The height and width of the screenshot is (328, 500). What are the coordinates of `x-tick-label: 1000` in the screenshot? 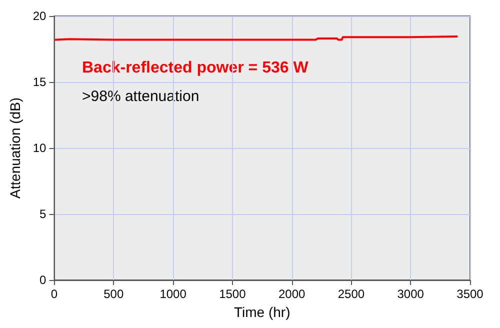 It's located at (173, 294).